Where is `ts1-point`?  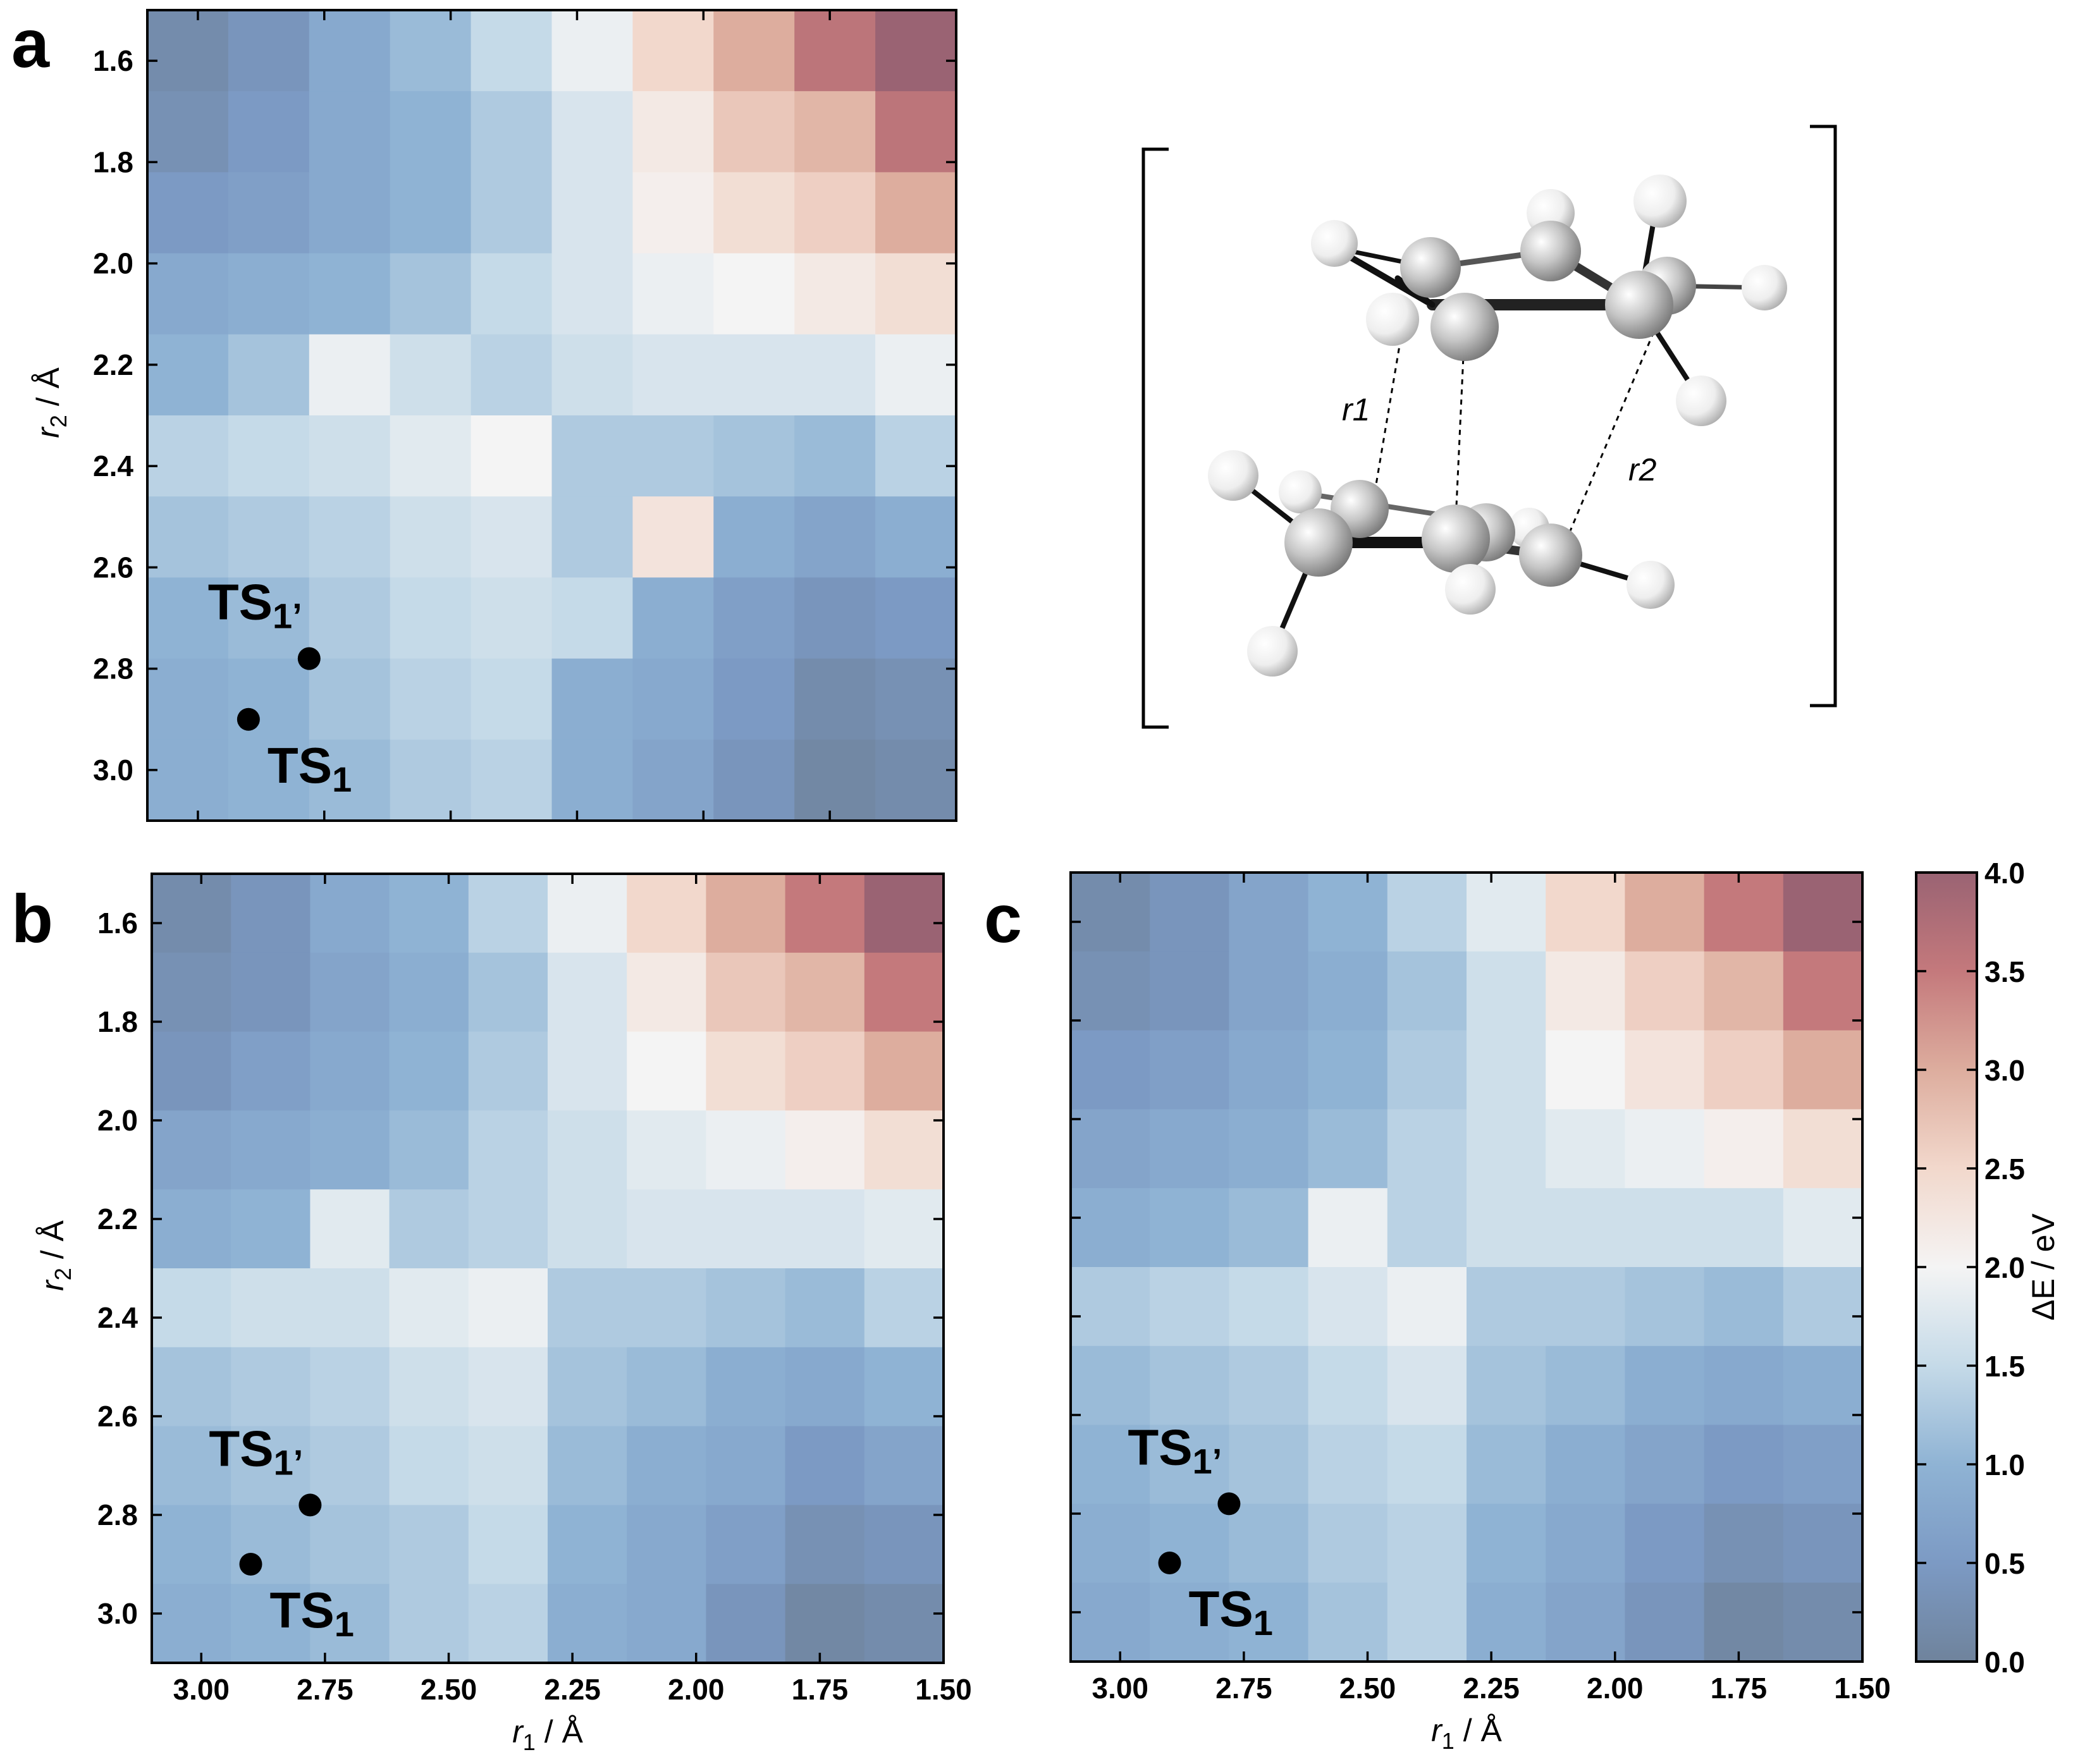 ts1-point is located at coordinates (250, 1564).